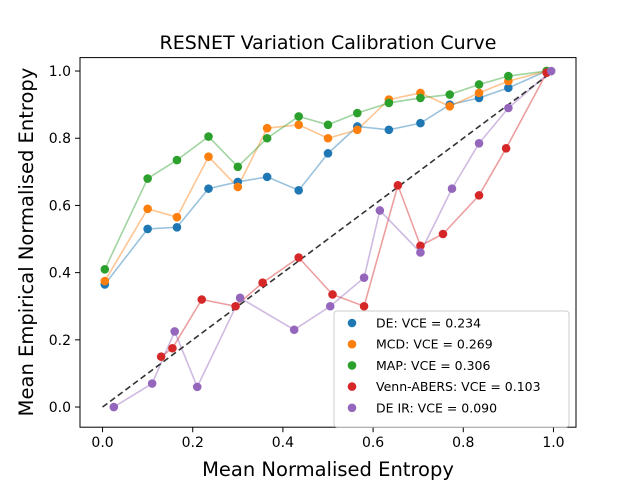 The height and width of the screenshot is (480, 640). I want to click on legend-label-de-ir: DE IR: VCE = 0.090, so click(436, 407).